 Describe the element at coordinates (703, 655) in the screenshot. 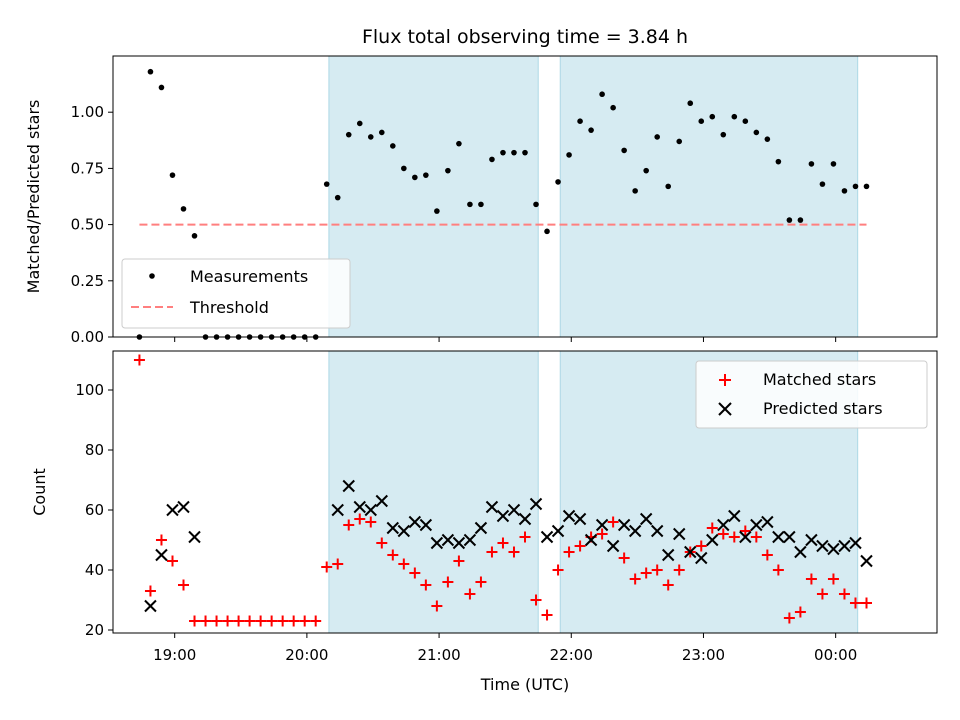

I see `x-tick-label: 23:00` at that location.